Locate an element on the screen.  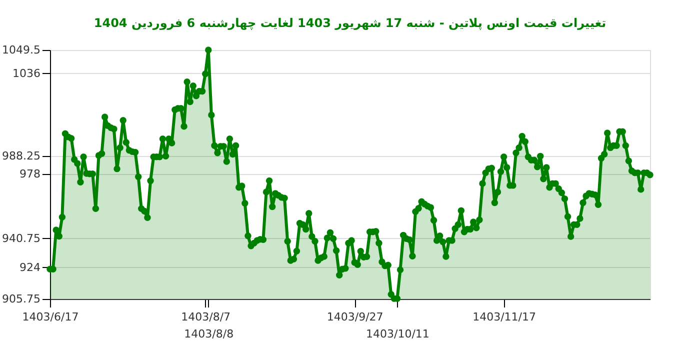
y-tick-label: 1049.5 is located at coordinates (21, 50).